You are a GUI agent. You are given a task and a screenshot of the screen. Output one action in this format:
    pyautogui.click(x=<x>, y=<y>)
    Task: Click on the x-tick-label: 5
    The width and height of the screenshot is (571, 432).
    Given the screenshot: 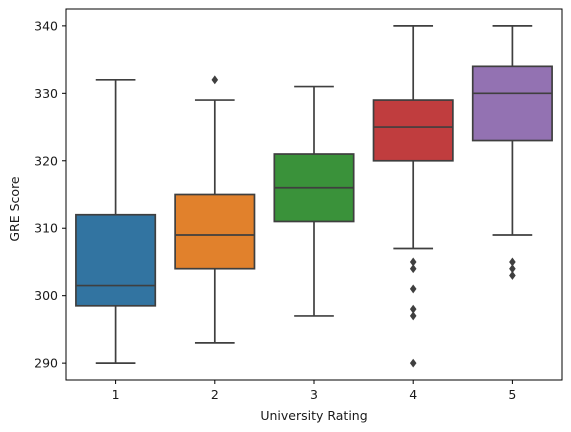 What is the action you would take?
    pyautogui.click(x=512, y=394)
    